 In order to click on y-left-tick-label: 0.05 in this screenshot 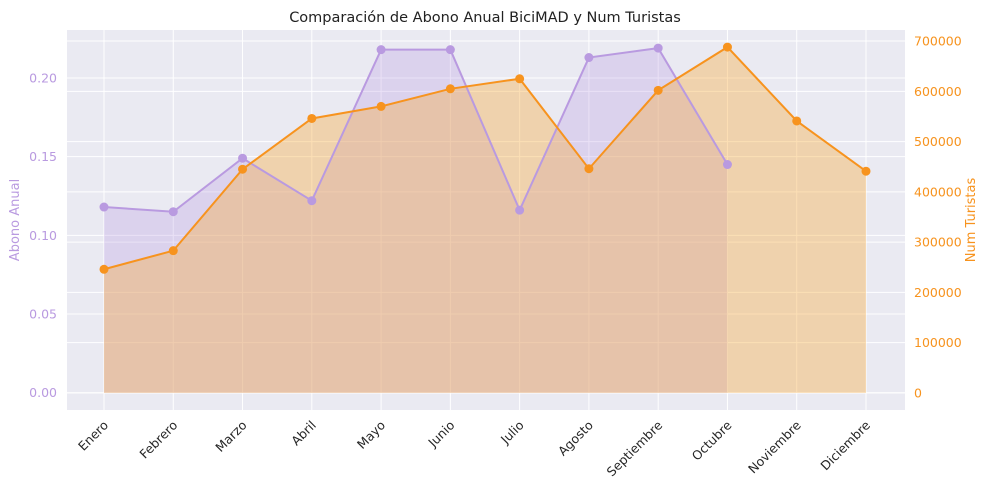, I will do `click(43, 314)`.